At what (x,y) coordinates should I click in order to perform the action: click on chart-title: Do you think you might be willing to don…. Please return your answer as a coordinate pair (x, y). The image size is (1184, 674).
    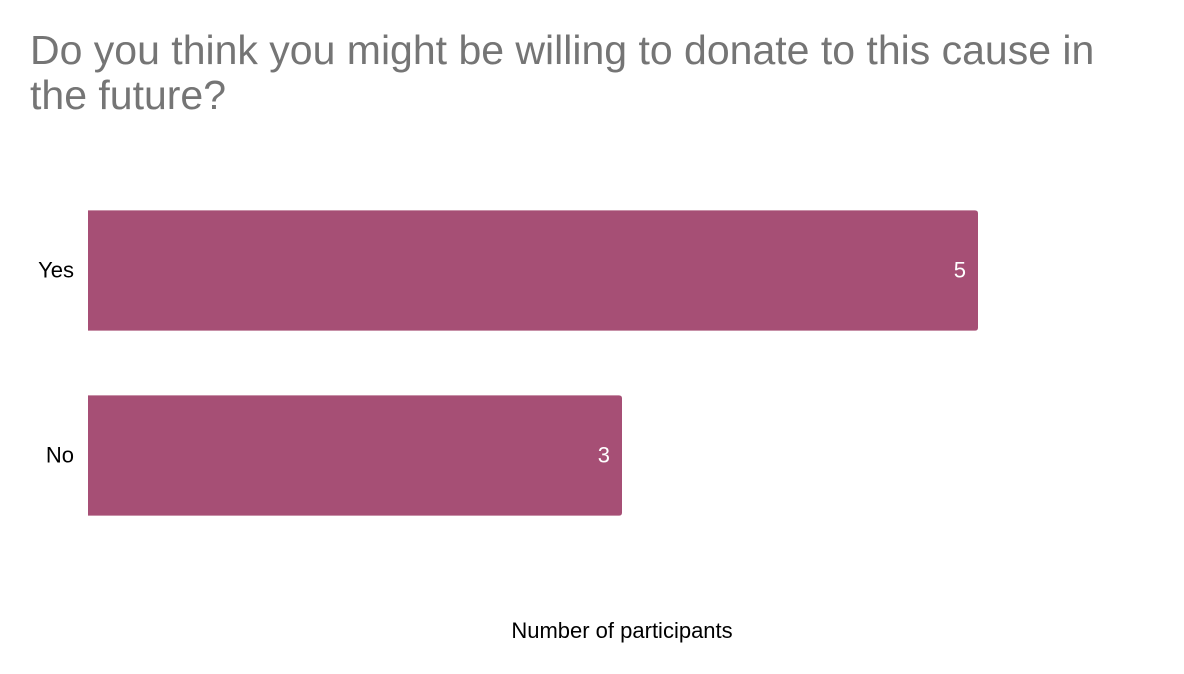
    Looking at the image, I should click on (562, 72).